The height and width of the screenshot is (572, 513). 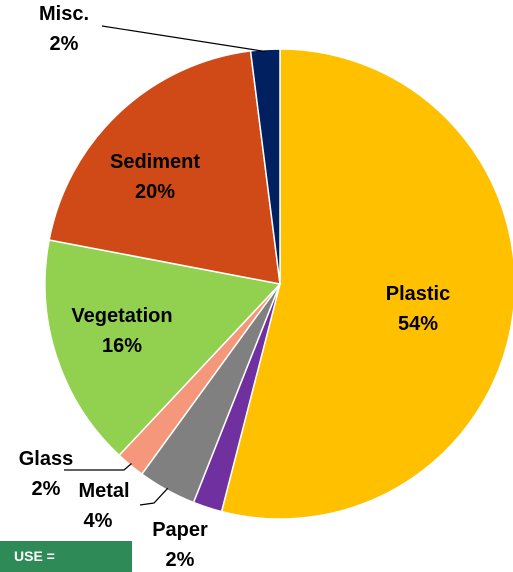 What do you see at coordinates (154, 496) in the screenshot?
I see `leader-line-metal` at bounding box center [154, 496].